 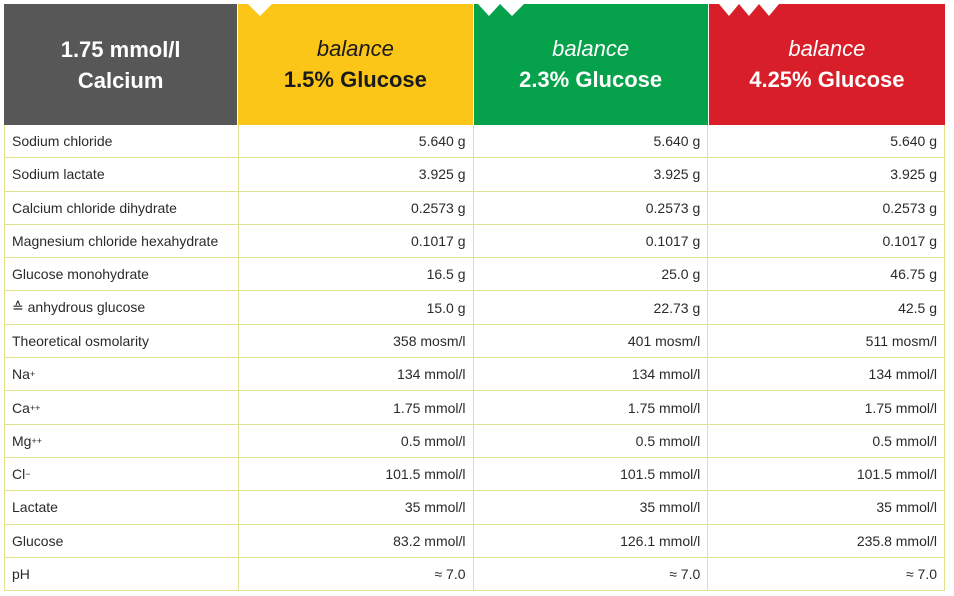 I want to click on table-row: ≙ anhydrous glucose 15.0 g 22.73 g 42.5 g, so click(x=475, y=308).